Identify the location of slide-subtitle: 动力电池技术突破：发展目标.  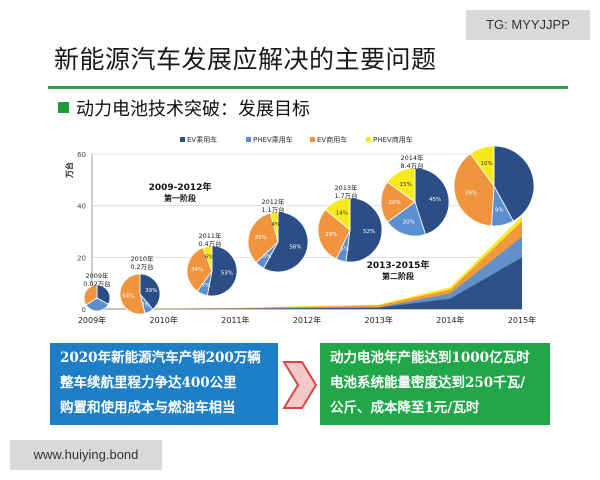
(193, 109).